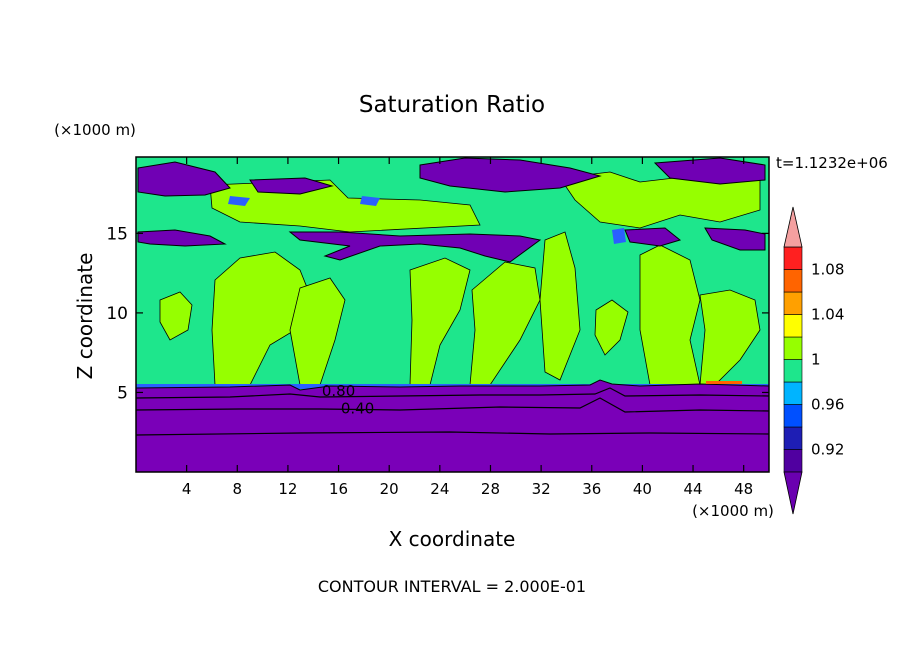 The width and height of the screenshot is (904, 654). I want to click on colorbar-label: 1.04, so click(827, 315).